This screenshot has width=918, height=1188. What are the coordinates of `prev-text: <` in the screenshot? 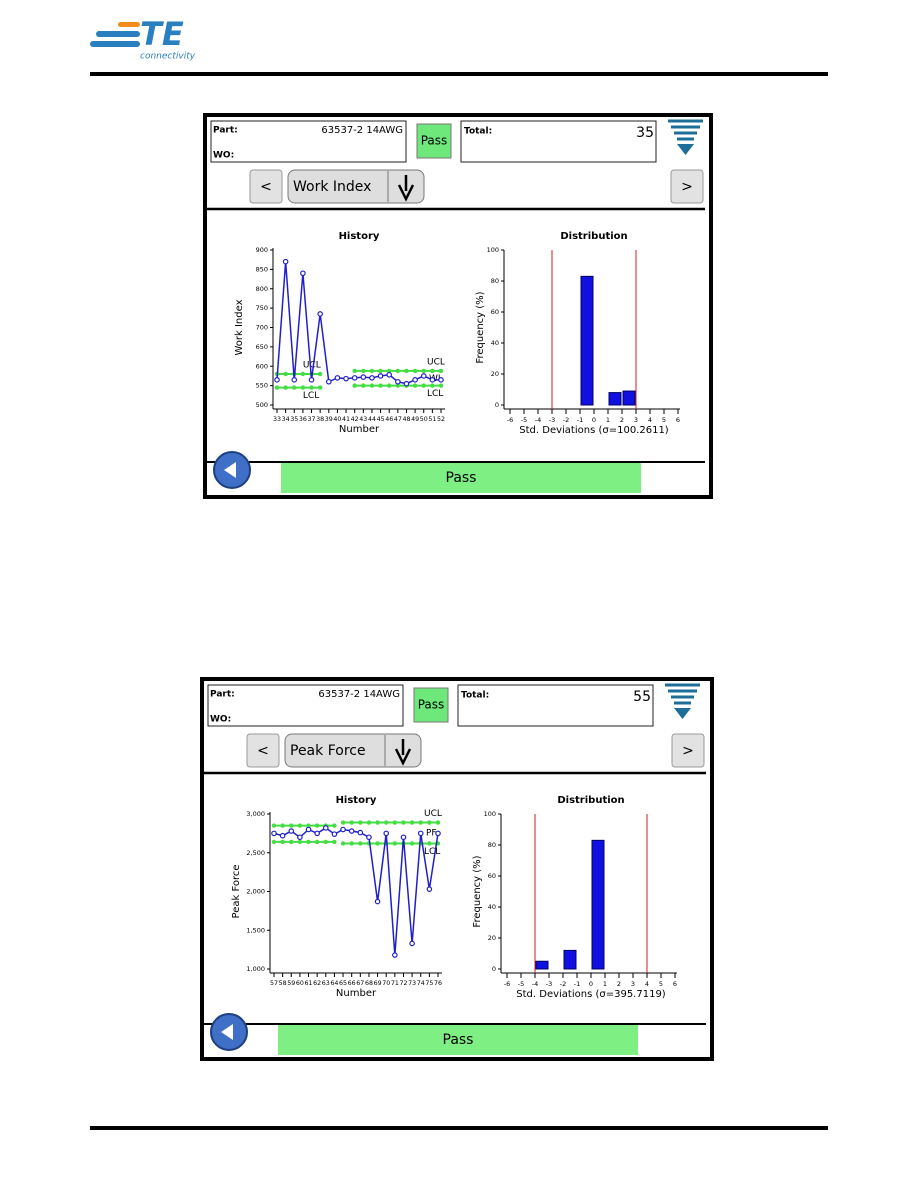 It's located at (266, 187).